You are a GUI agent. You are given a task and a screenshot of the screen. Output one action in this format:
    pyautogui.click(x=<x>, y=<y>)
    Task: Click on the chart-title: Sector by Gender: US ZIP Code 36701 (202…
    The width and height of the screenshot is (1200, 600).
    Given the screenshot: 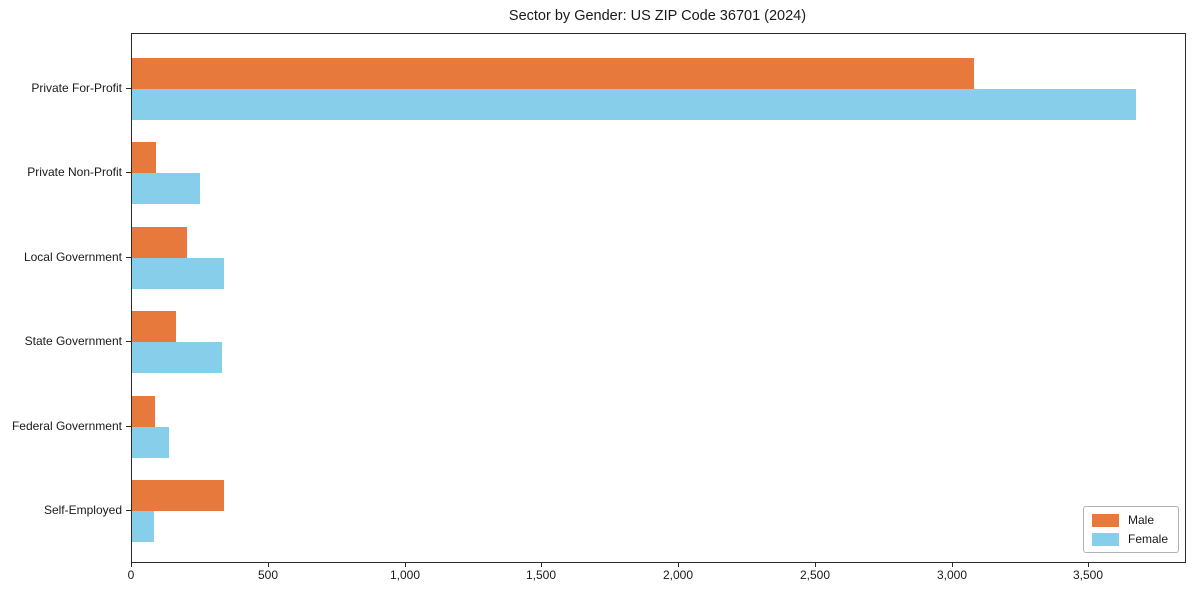 What is the action you would take?
    pyautogui.click(x=657, y=16)
    